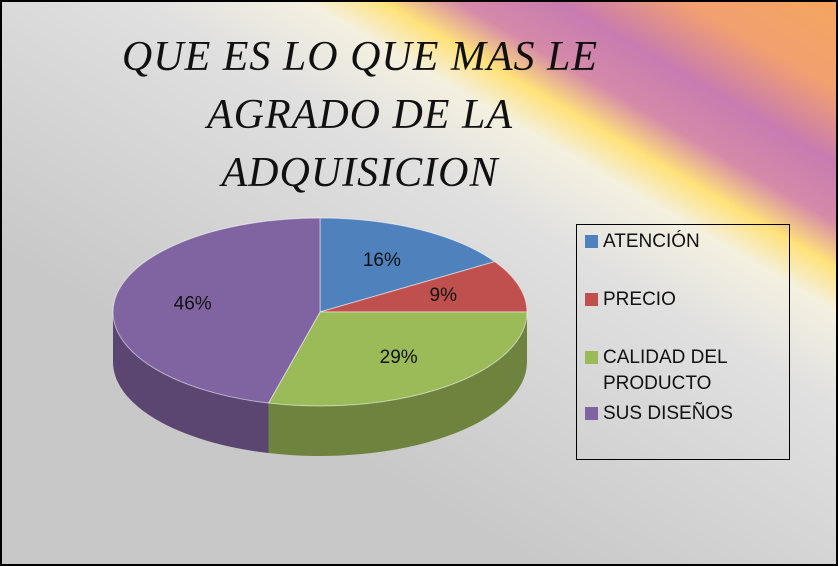  What do you see at coordinates (651, 241) in the screenshot?
I see `legend-label: ATENCIÓN` at bounding box center [651, 241].